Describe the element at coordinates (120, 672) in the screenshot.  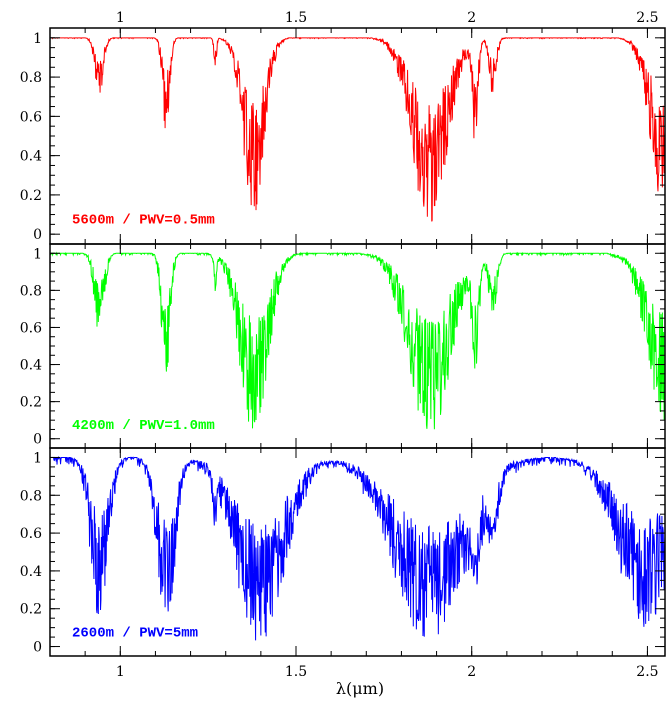
I see `bottom-x-tick-label: 1` at that location.